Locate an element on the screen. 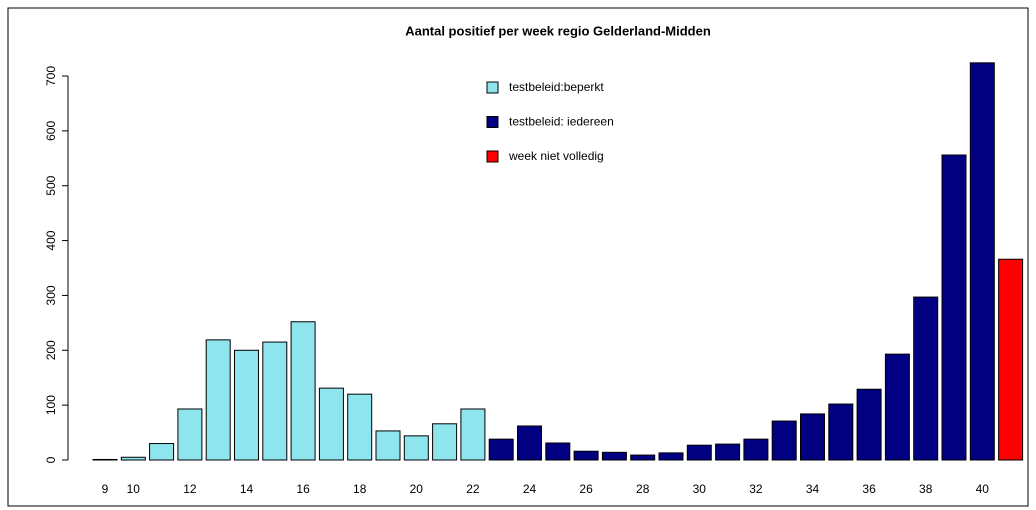  x-tick-label: 32 is located at coordinates (756, 489).